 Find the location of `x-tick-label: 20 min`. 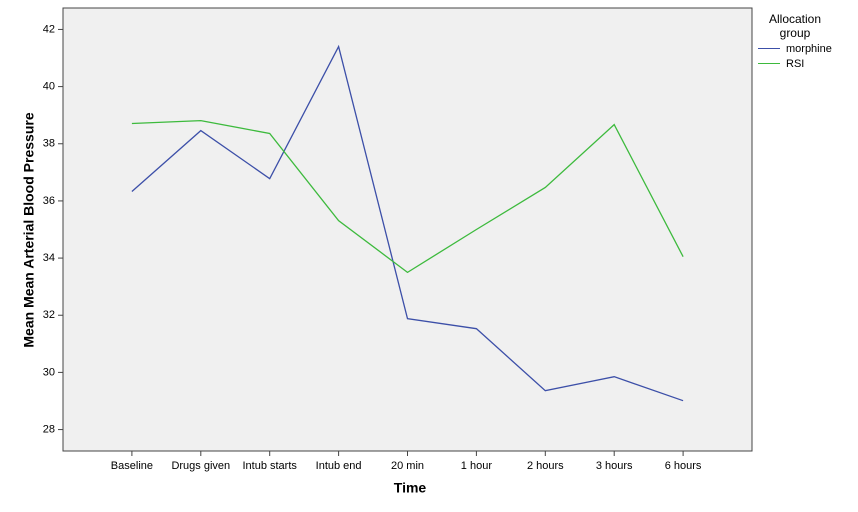

x-tick-label: 20 min is located at coordinates (407, 466).